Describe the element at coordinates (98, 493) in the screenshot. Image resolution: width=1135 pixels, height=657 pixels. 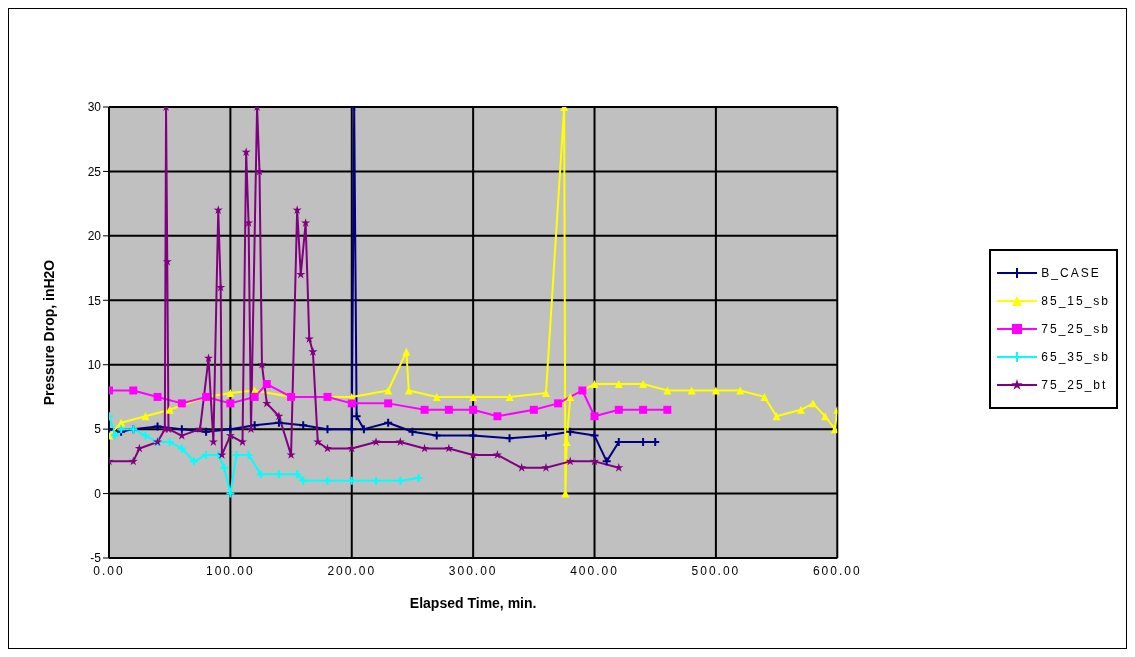
I see `y-tick-label: 0` at that location.